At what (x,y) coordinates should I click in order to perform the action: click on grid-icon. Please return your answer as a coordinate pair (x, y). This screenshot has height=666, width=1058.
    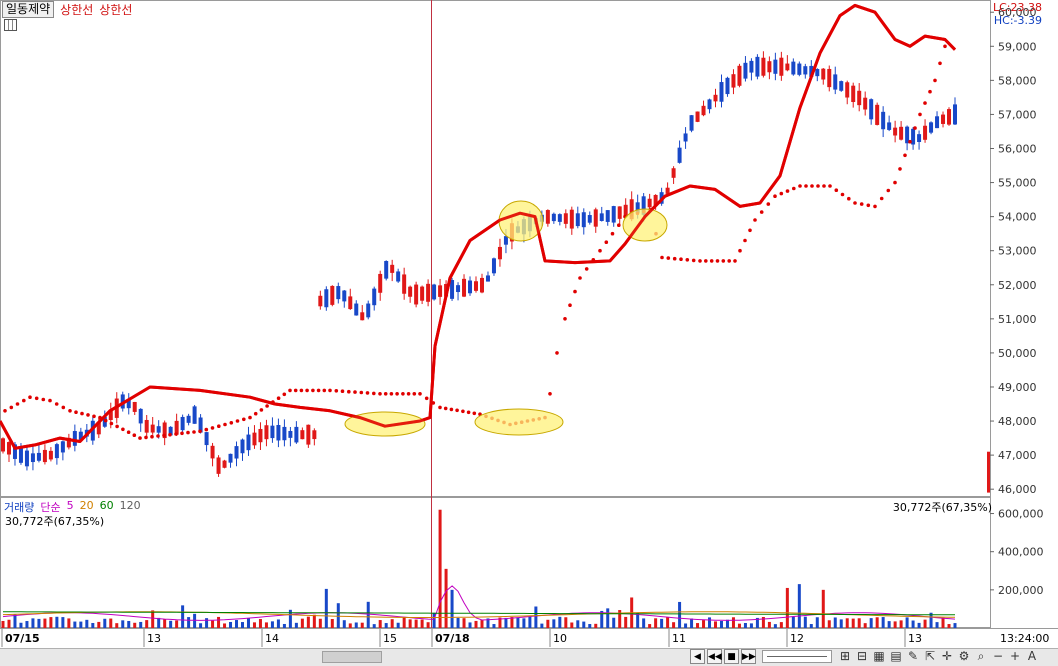
    Looking at the image, I should click on (10, 25).